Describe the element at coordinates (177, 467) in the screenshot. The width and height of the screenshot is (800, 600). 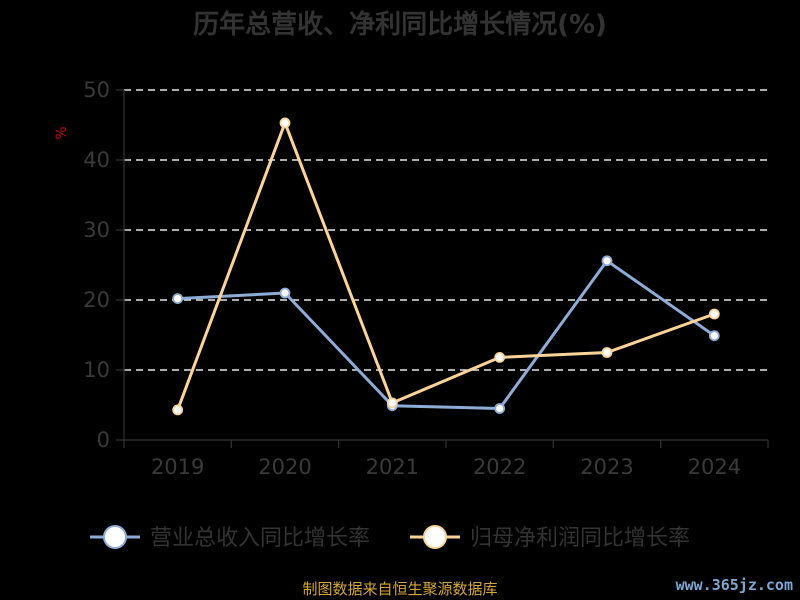
I see `x-tick-label: 2019` at that location.